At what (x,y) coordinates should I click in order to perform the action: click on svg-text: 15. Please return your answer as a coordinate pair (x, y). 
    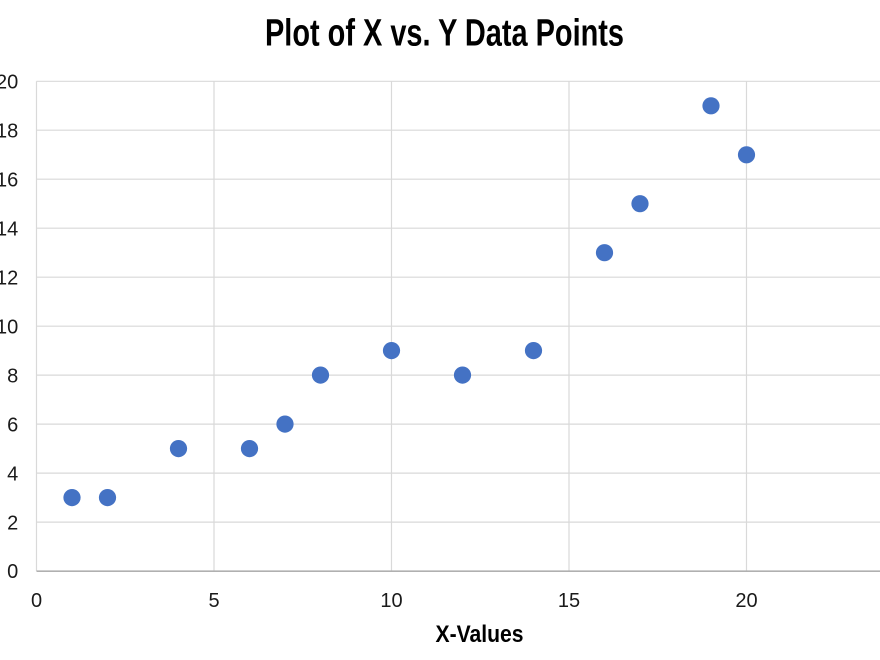
    Looking at the image, I should click on (569, 601).